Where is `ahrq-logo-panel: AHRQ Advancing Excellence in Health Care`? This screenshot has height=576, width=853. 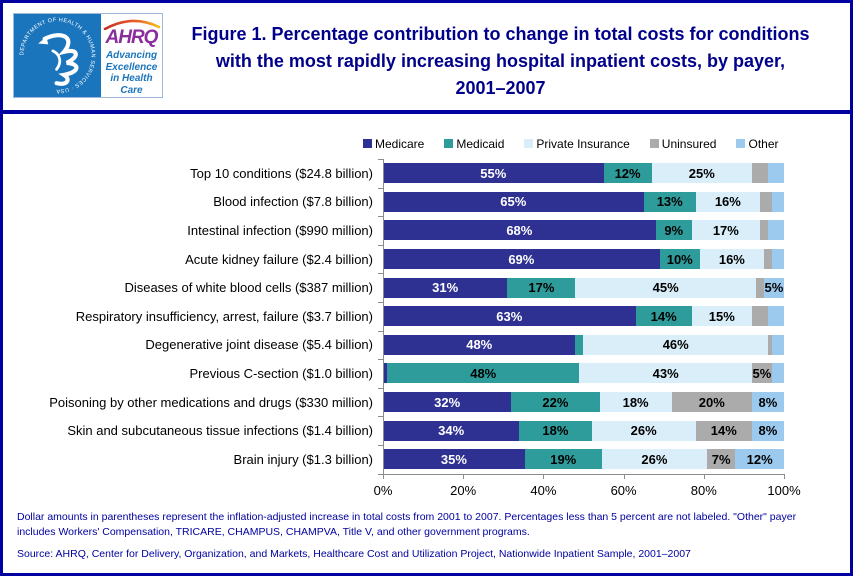 ahrq-logo-panel: AHRQ Advancing Excellence in Health Care is located at coordinates (131, 55).